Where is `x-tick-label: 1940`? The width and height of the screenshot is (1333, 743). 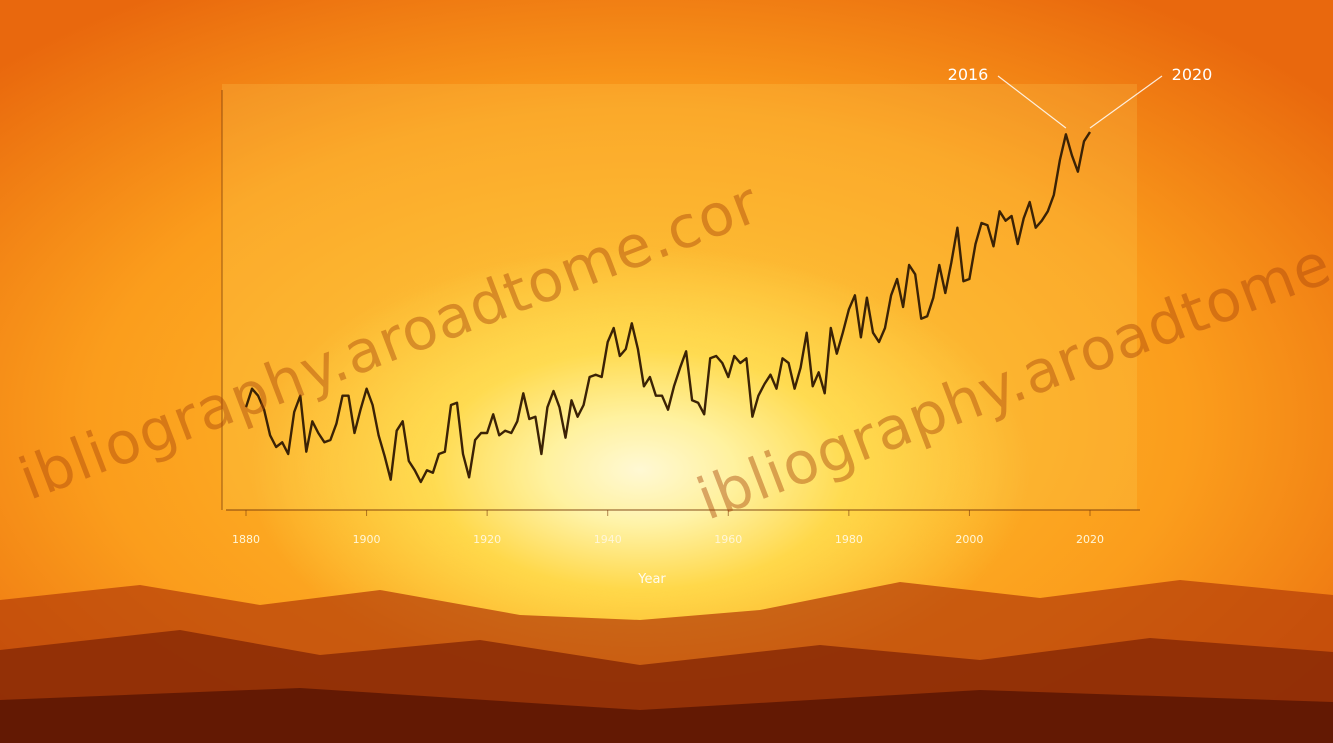
x-tick-label: 1940 is located at coordinates (608, 539).